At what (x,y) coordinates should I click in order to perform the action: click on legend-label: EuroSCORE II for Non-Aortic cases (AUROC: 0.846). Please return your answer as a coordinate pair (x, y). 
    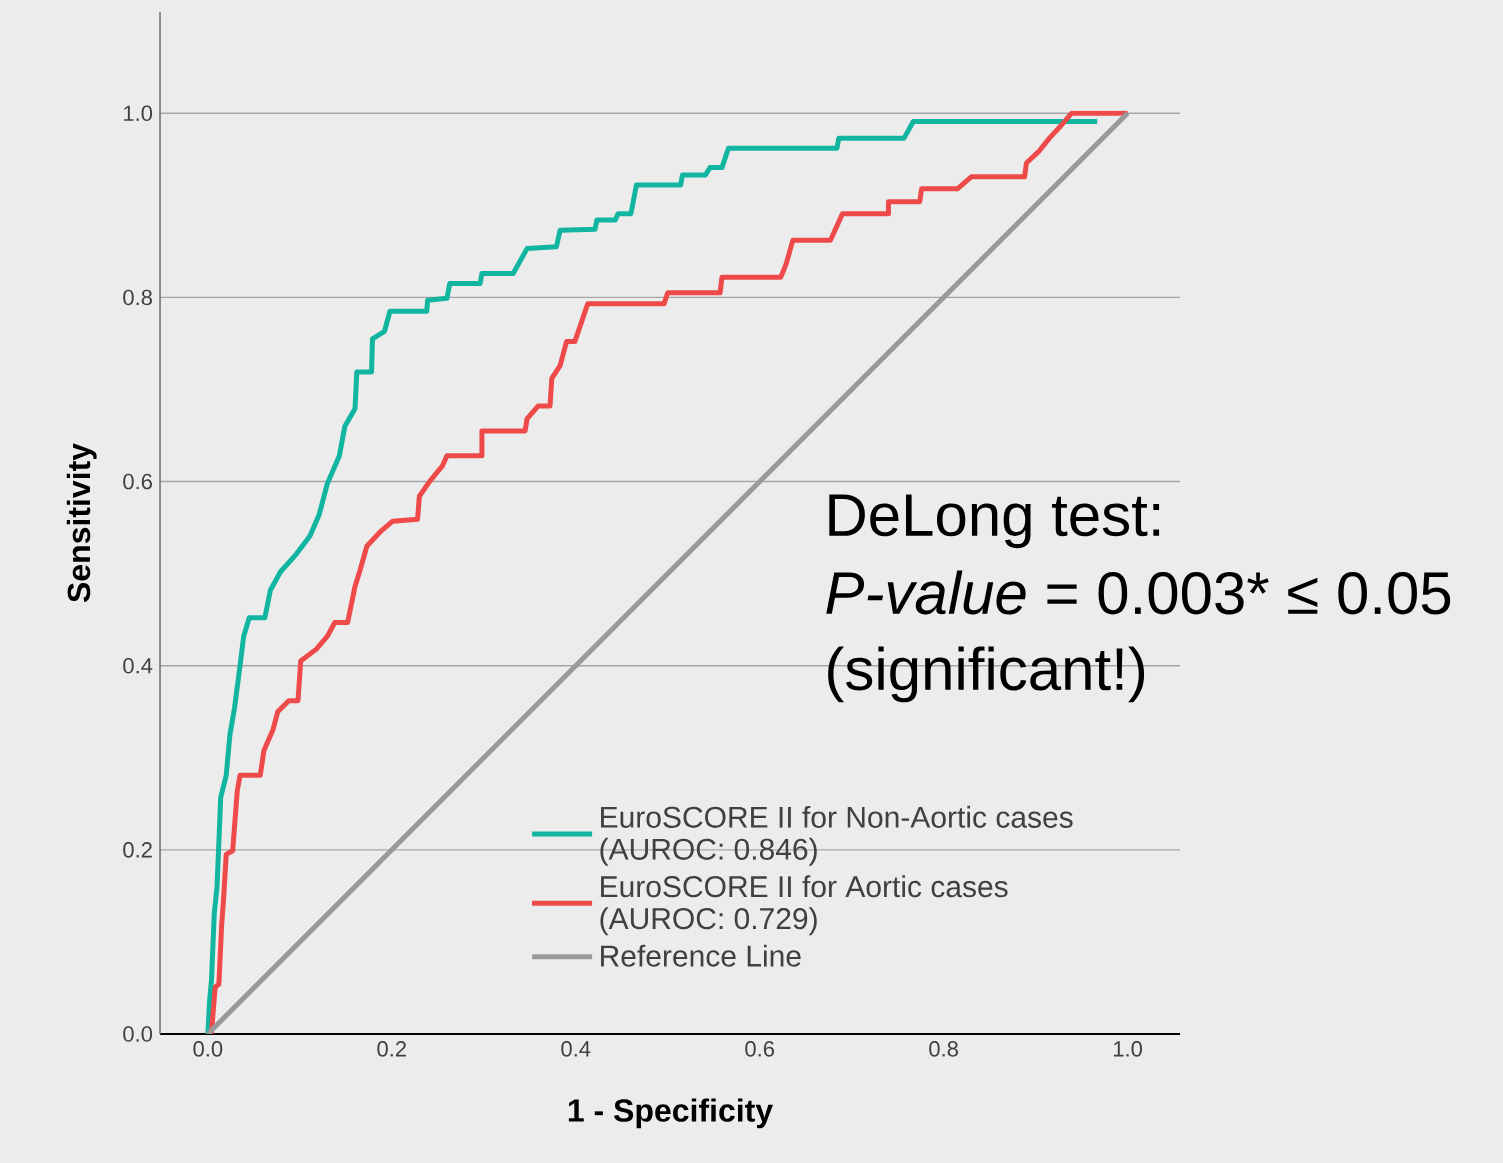
    Looking at the image, I should click on (836, 835).